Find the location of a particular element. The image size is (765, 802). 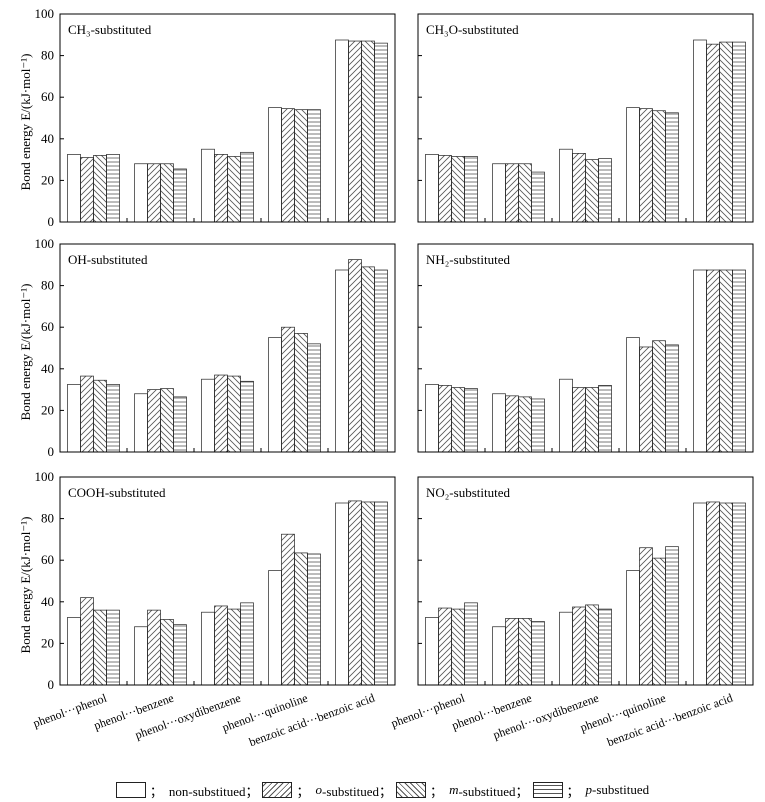

panel-title: CH₃-substituted is located at coordinates (110, 29).